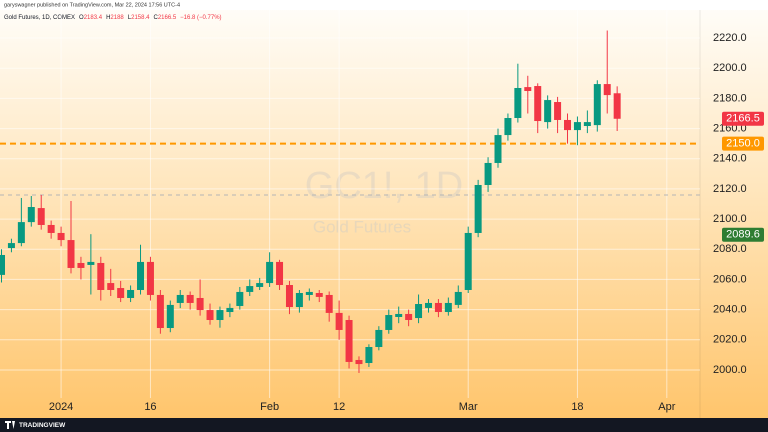 The width and height of the screenshot is (768, 432). I want to click on top-strip, so click(384, 5).